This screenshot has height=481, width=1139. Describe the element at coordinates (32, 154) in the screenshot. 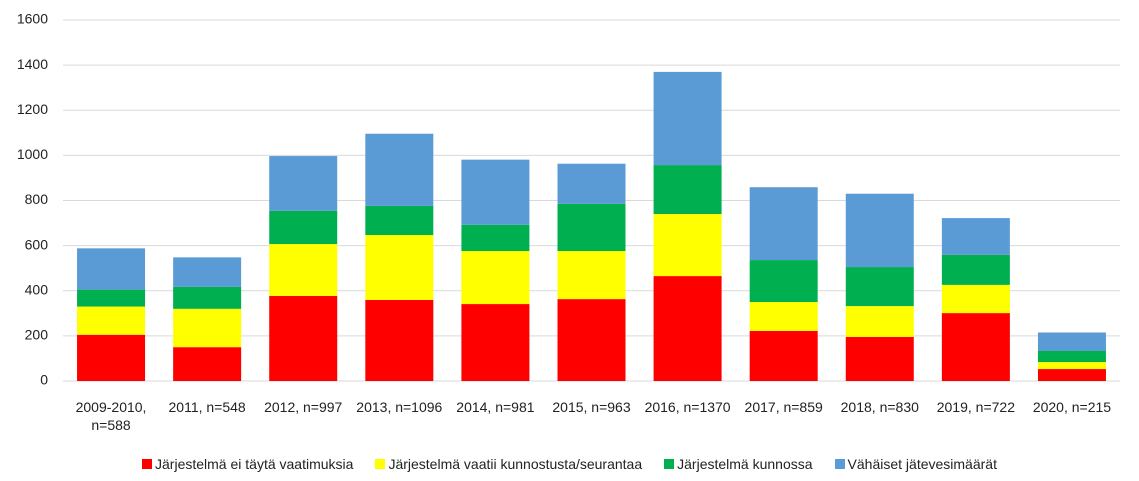

I see `y-tick-label: 1000` at that location.